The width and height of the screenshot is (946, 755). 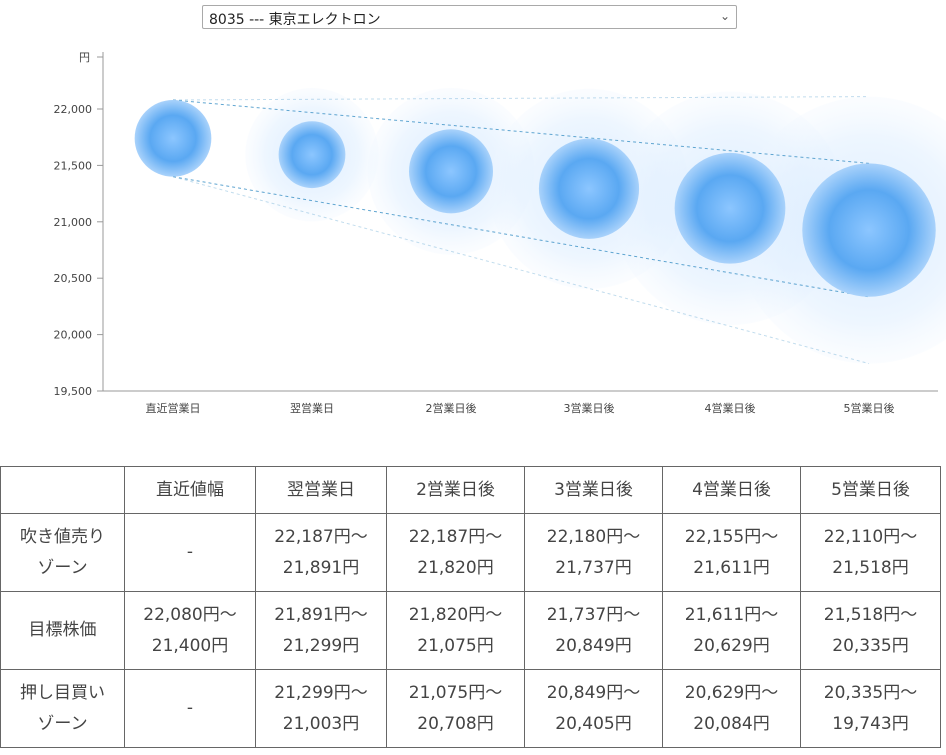 What do you see at coordinates (870, 567) in the screenshot?
I see `cell-value: 21,518円` at bounding box center [870, 567].